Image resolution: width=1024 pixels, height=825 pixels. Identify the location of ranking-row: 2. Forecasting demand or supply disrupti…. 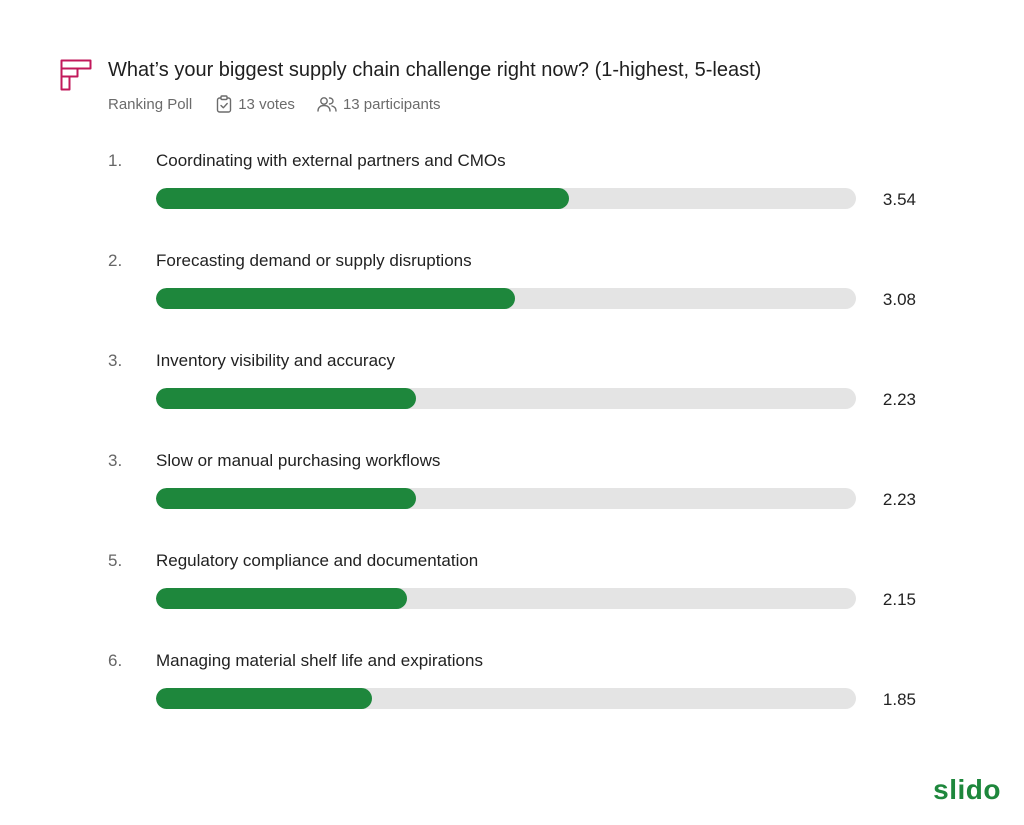
(512, 290).